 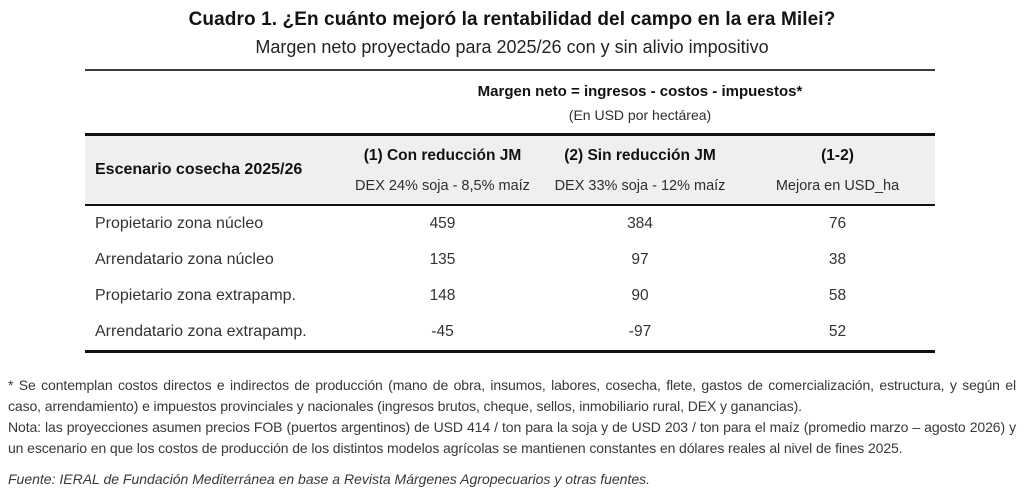 What do you see at coordinates (837, 295) in the screenshot?
I see `cell-mejora: 58` at bounding box center [837, 295].